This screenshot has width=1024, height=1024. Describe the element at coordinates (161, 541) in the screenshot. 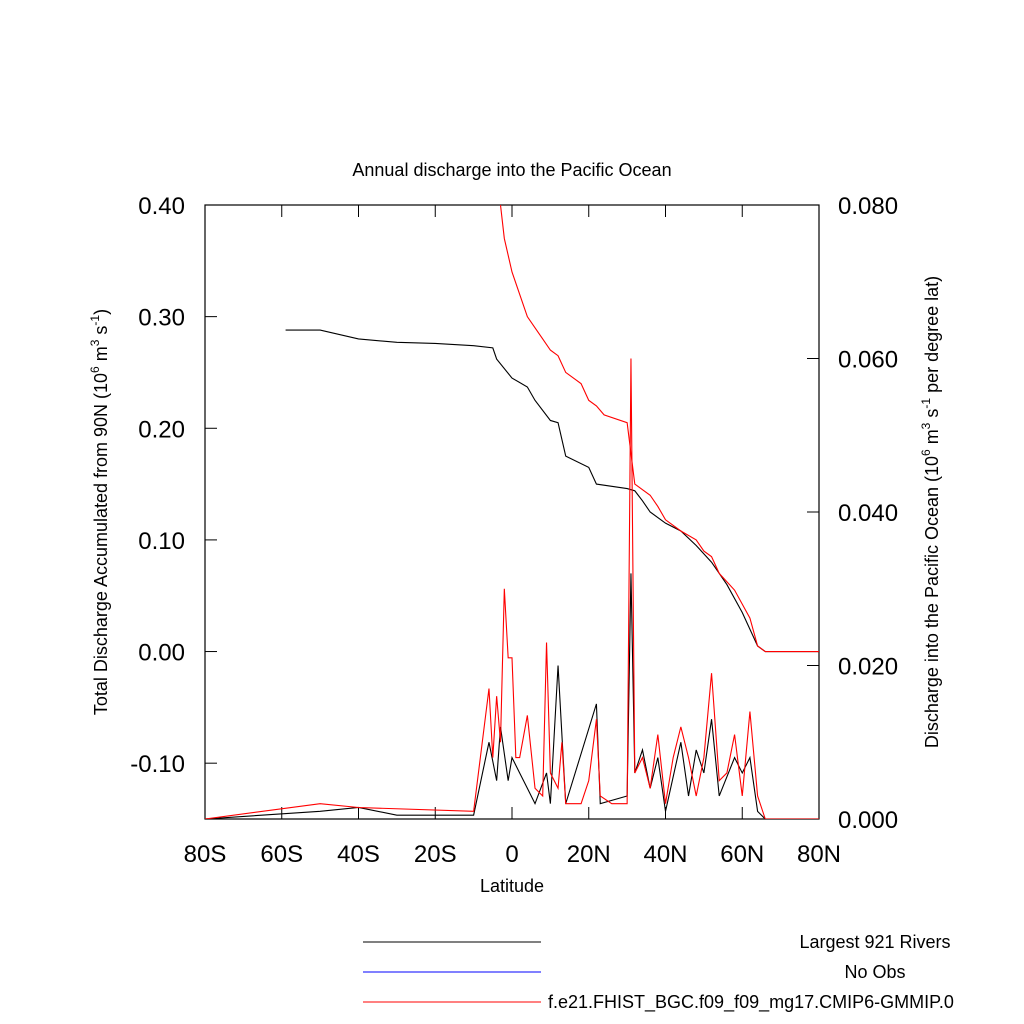

I see `y-tick-label: 0.10` at that location.